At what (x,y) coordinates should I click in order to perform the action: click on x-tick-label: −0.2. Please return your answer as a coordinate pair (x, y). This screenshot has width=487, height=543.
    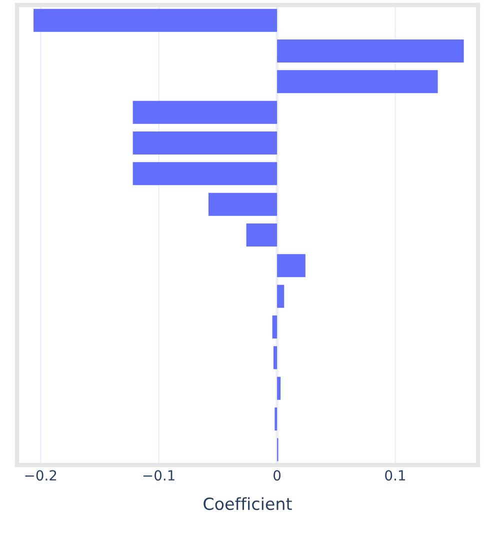
    Looking at the image, I should click on (40, 475).